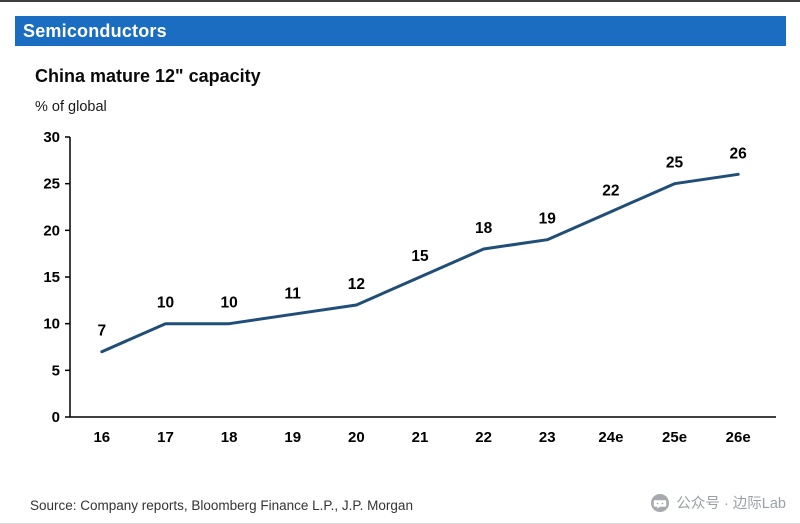 This screenshot has width=800, height=524. Describe the element at coordinates (165, 437) in the screenshot. I see `svg-text: 17` at that location.